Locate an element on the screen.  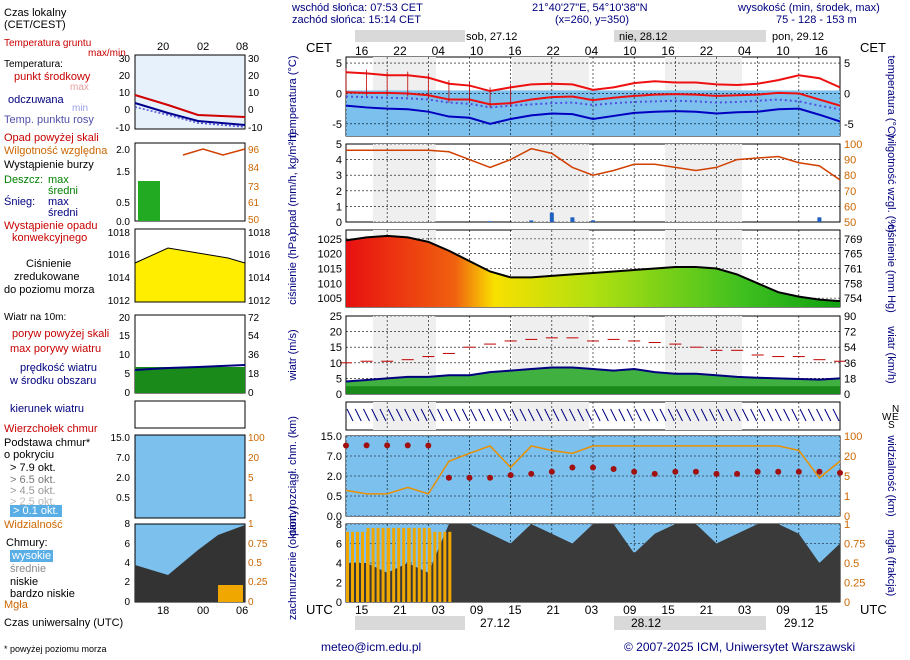
footnote: * powyżej poziomu morza is located at coordinates (55, 649).